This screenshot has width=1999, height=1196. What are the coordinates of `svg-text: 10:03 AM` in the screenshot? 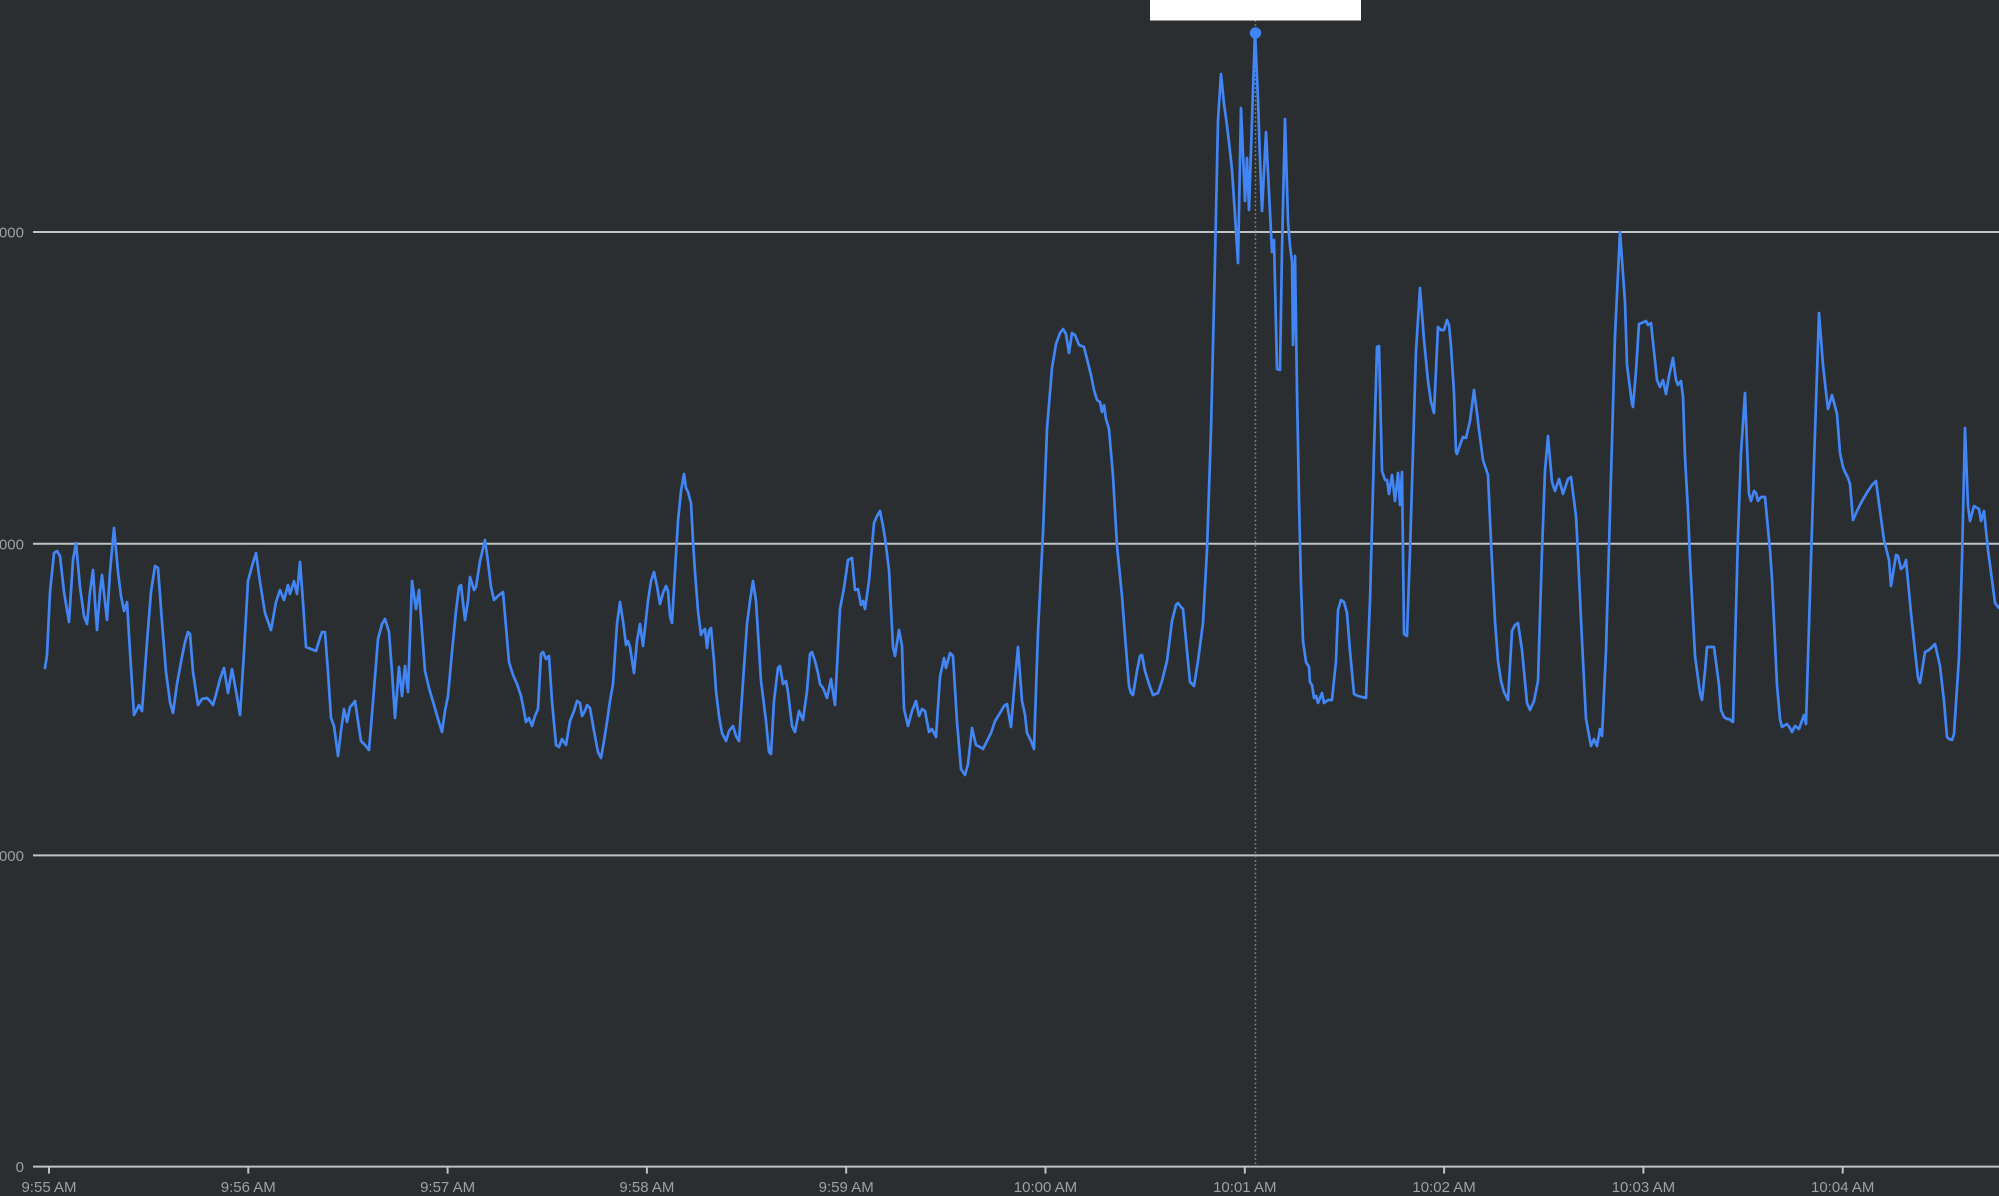 It's located at (1643, 1187).